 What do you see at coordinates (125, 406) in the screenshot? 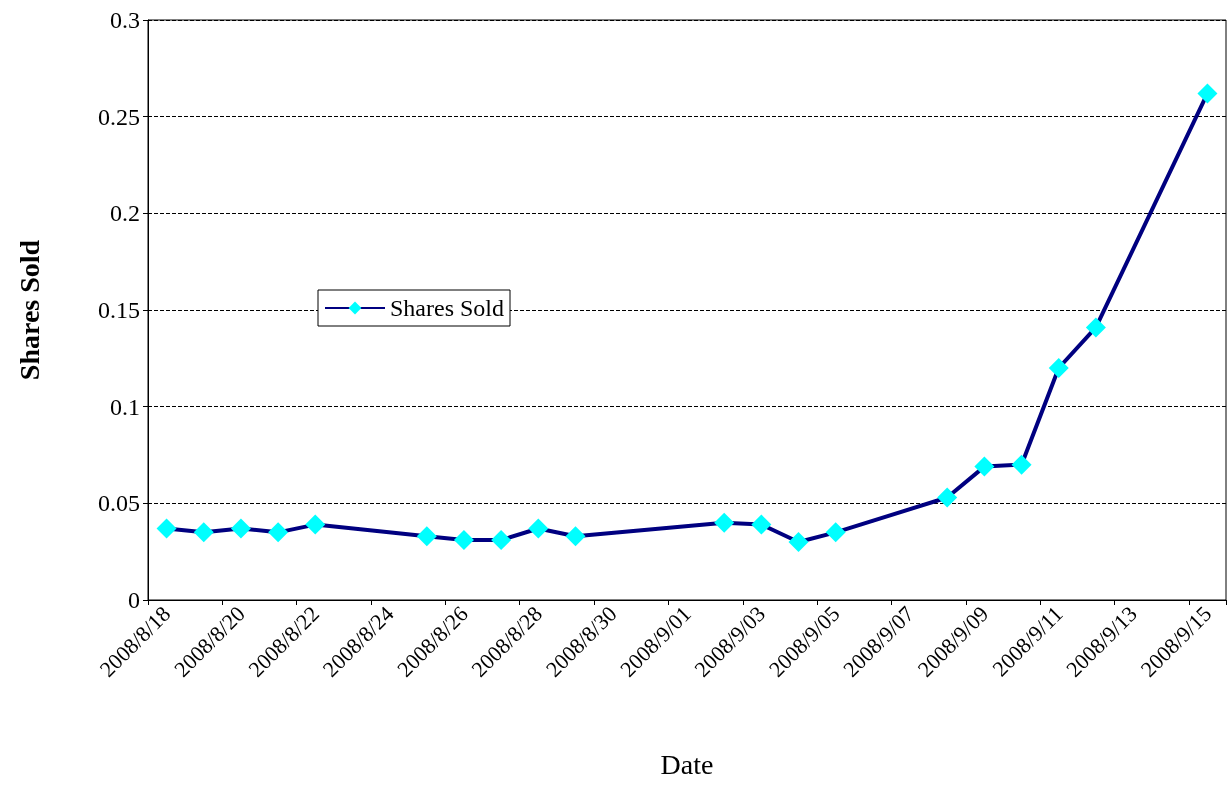
I see `y-tick-label: 0.1` at bounding box center [125, 406].